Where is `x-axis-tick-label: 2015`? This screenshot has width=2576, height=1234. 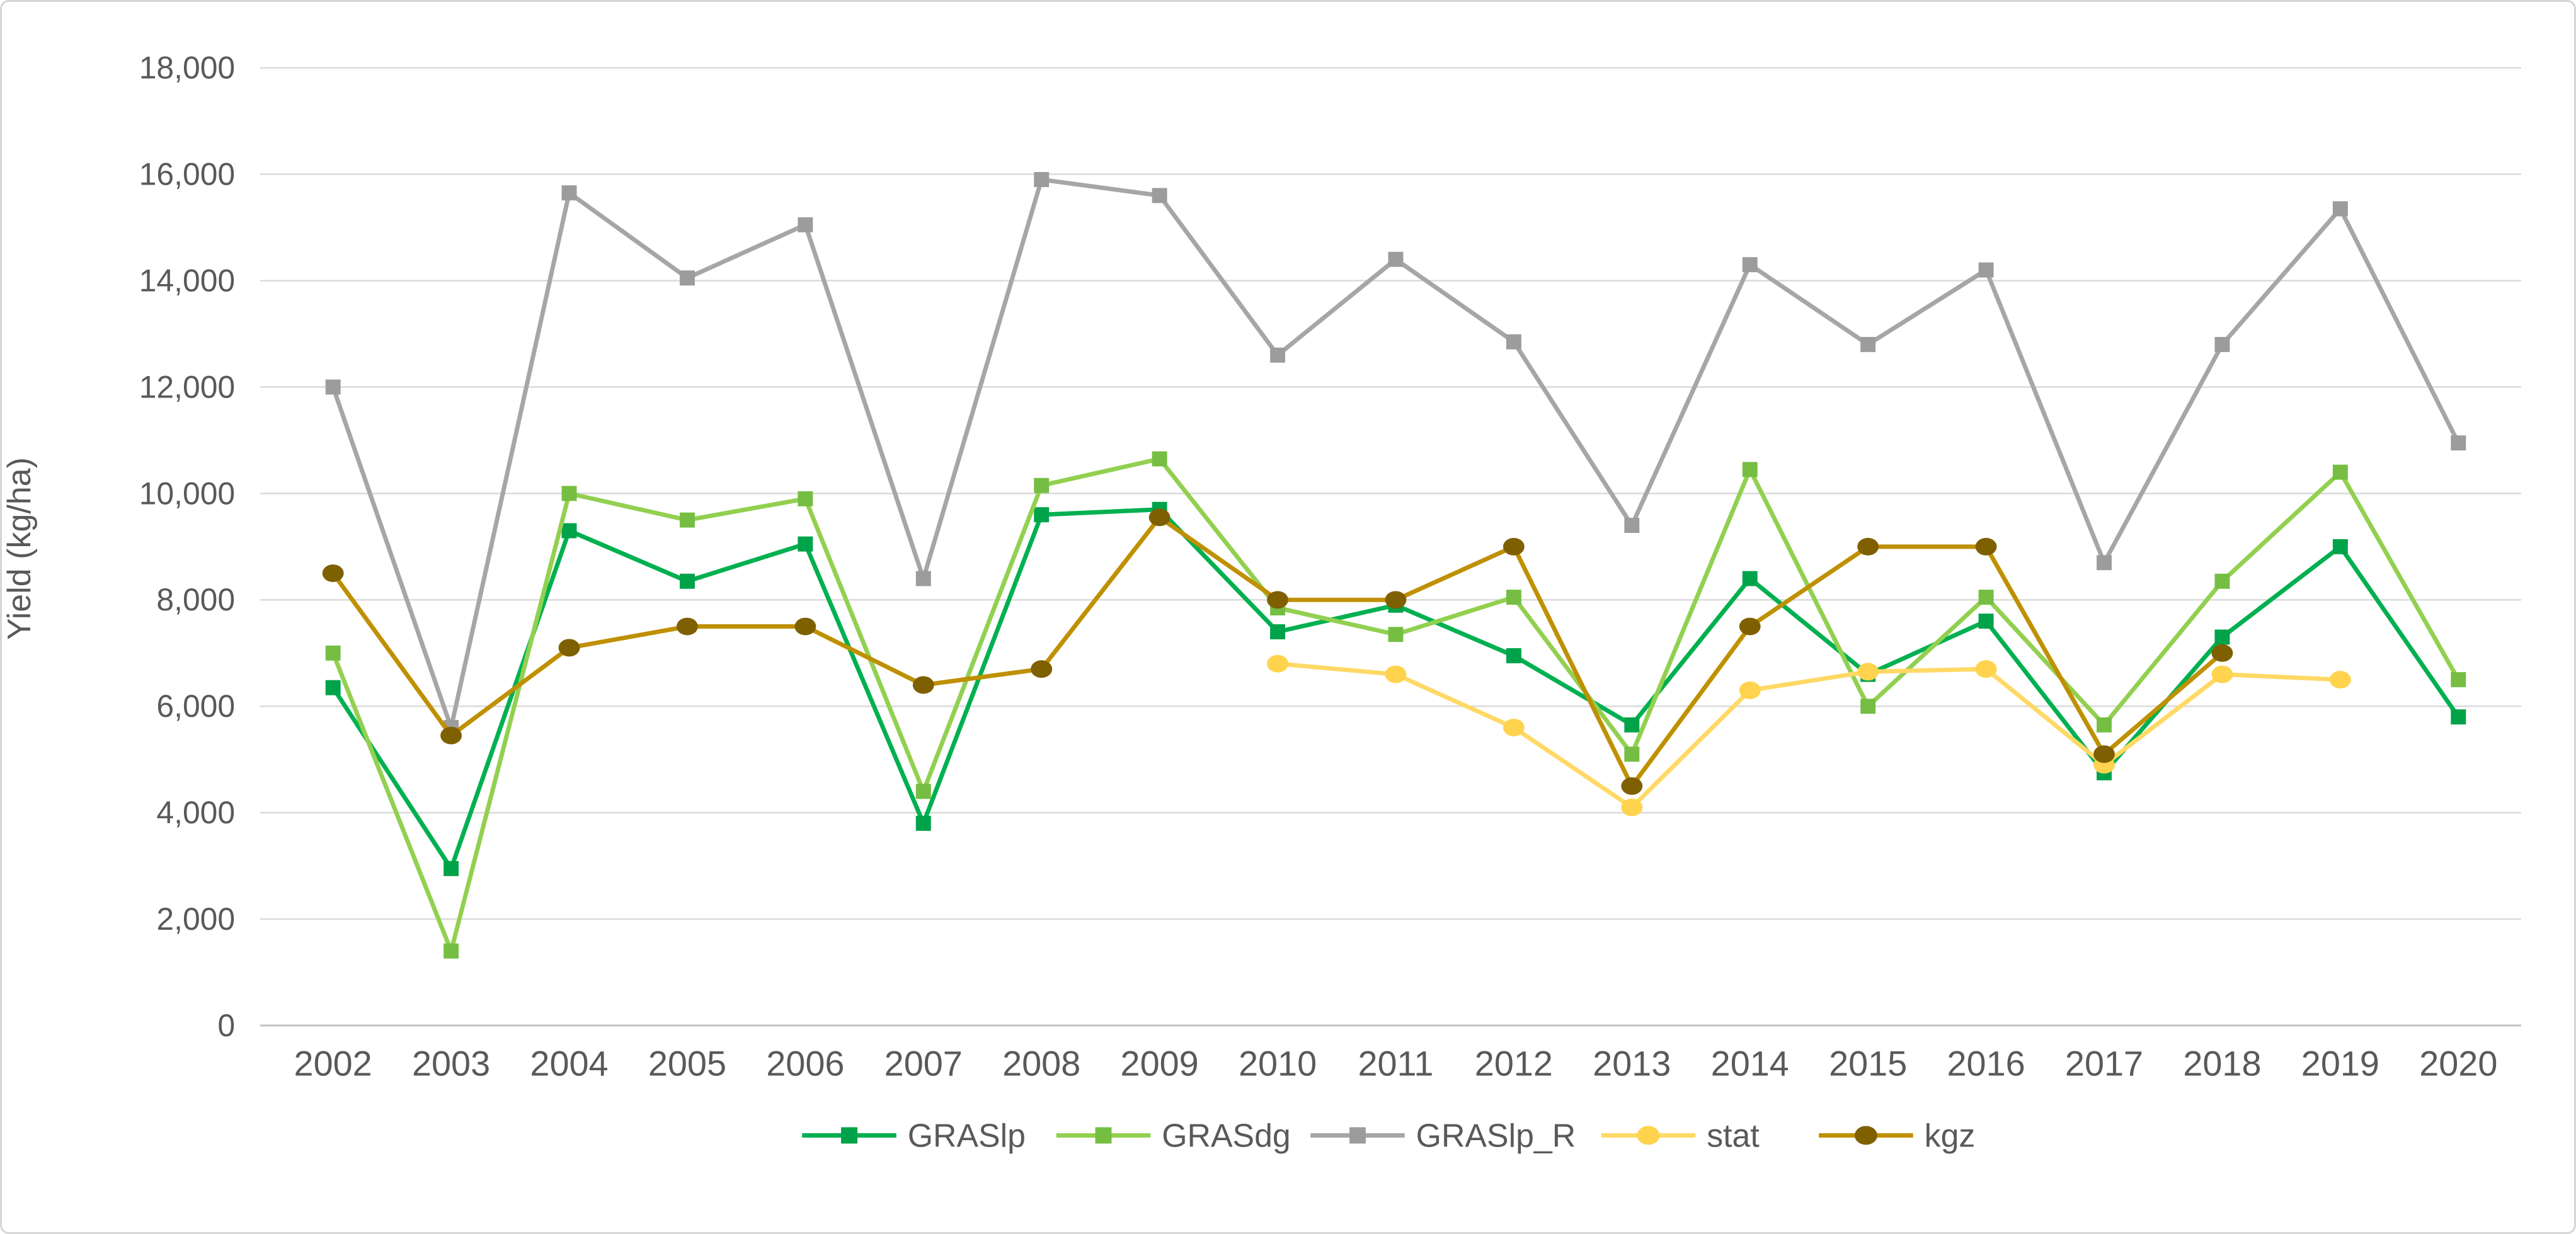
x-axis-tick-label: 2015 is located at coordinates (1868, 1063).